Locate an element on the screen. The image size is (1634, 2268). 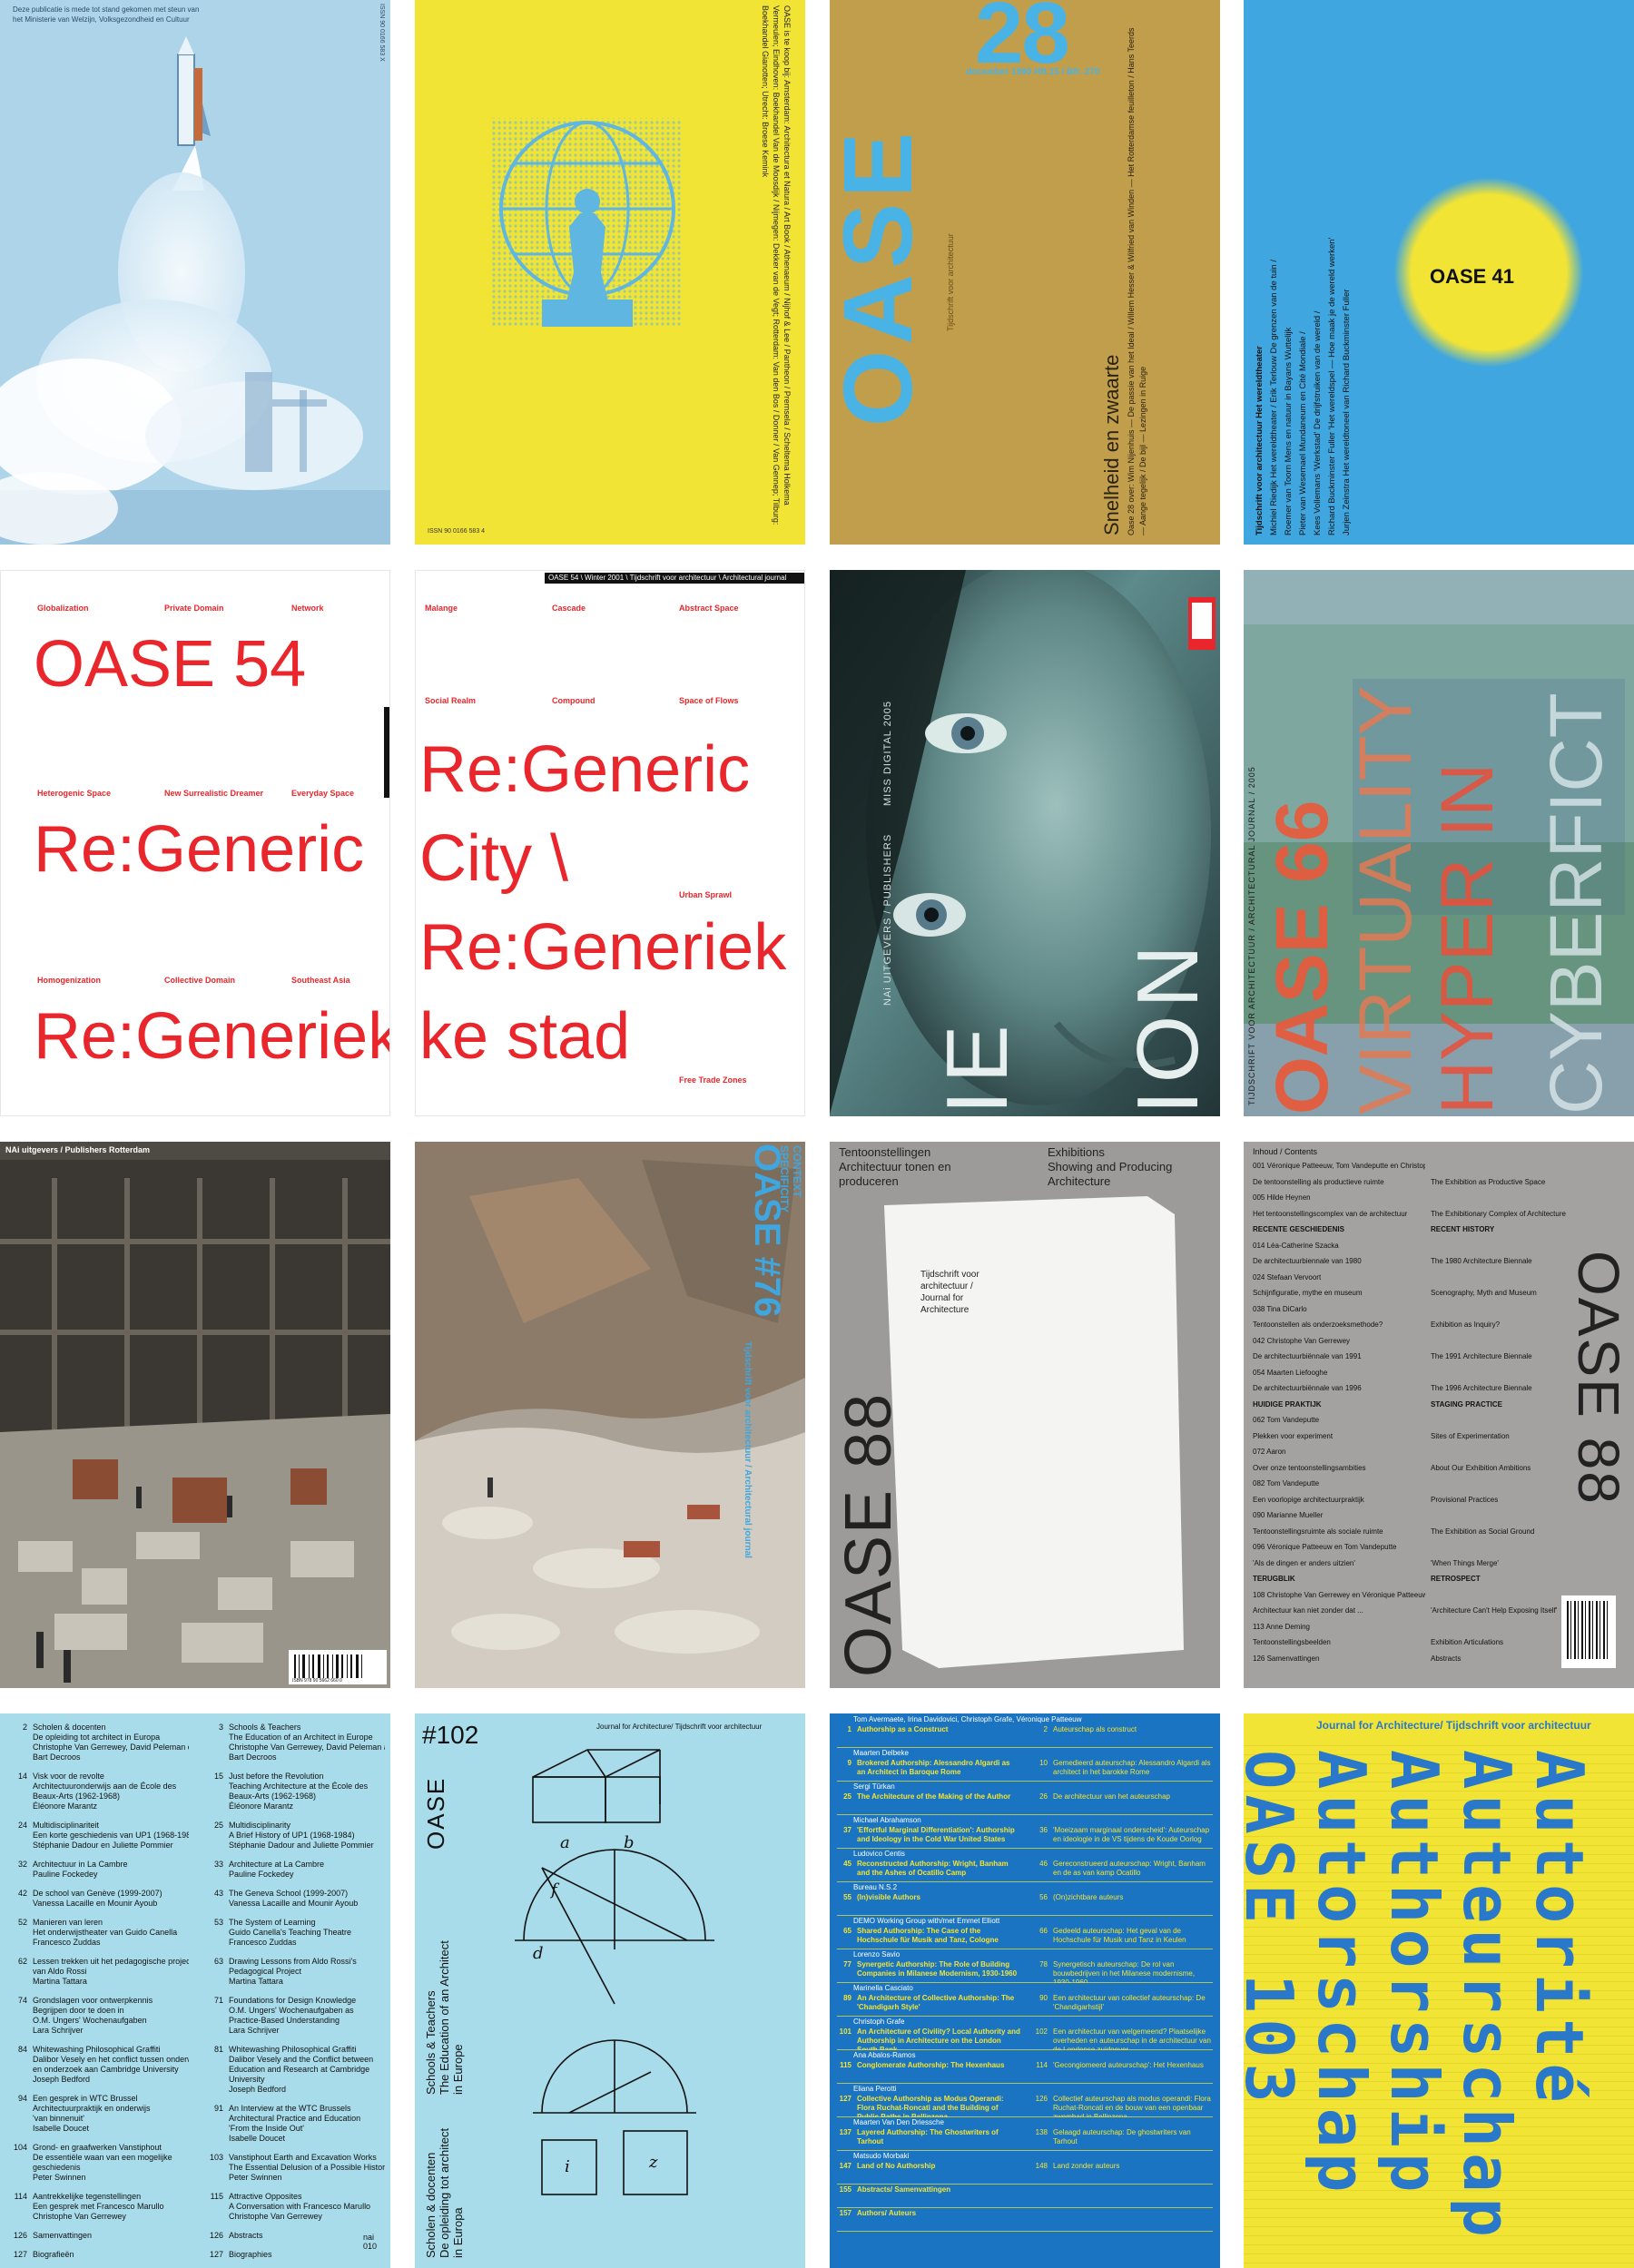
ring-halftone-image is located at coordinates (1439, 272).